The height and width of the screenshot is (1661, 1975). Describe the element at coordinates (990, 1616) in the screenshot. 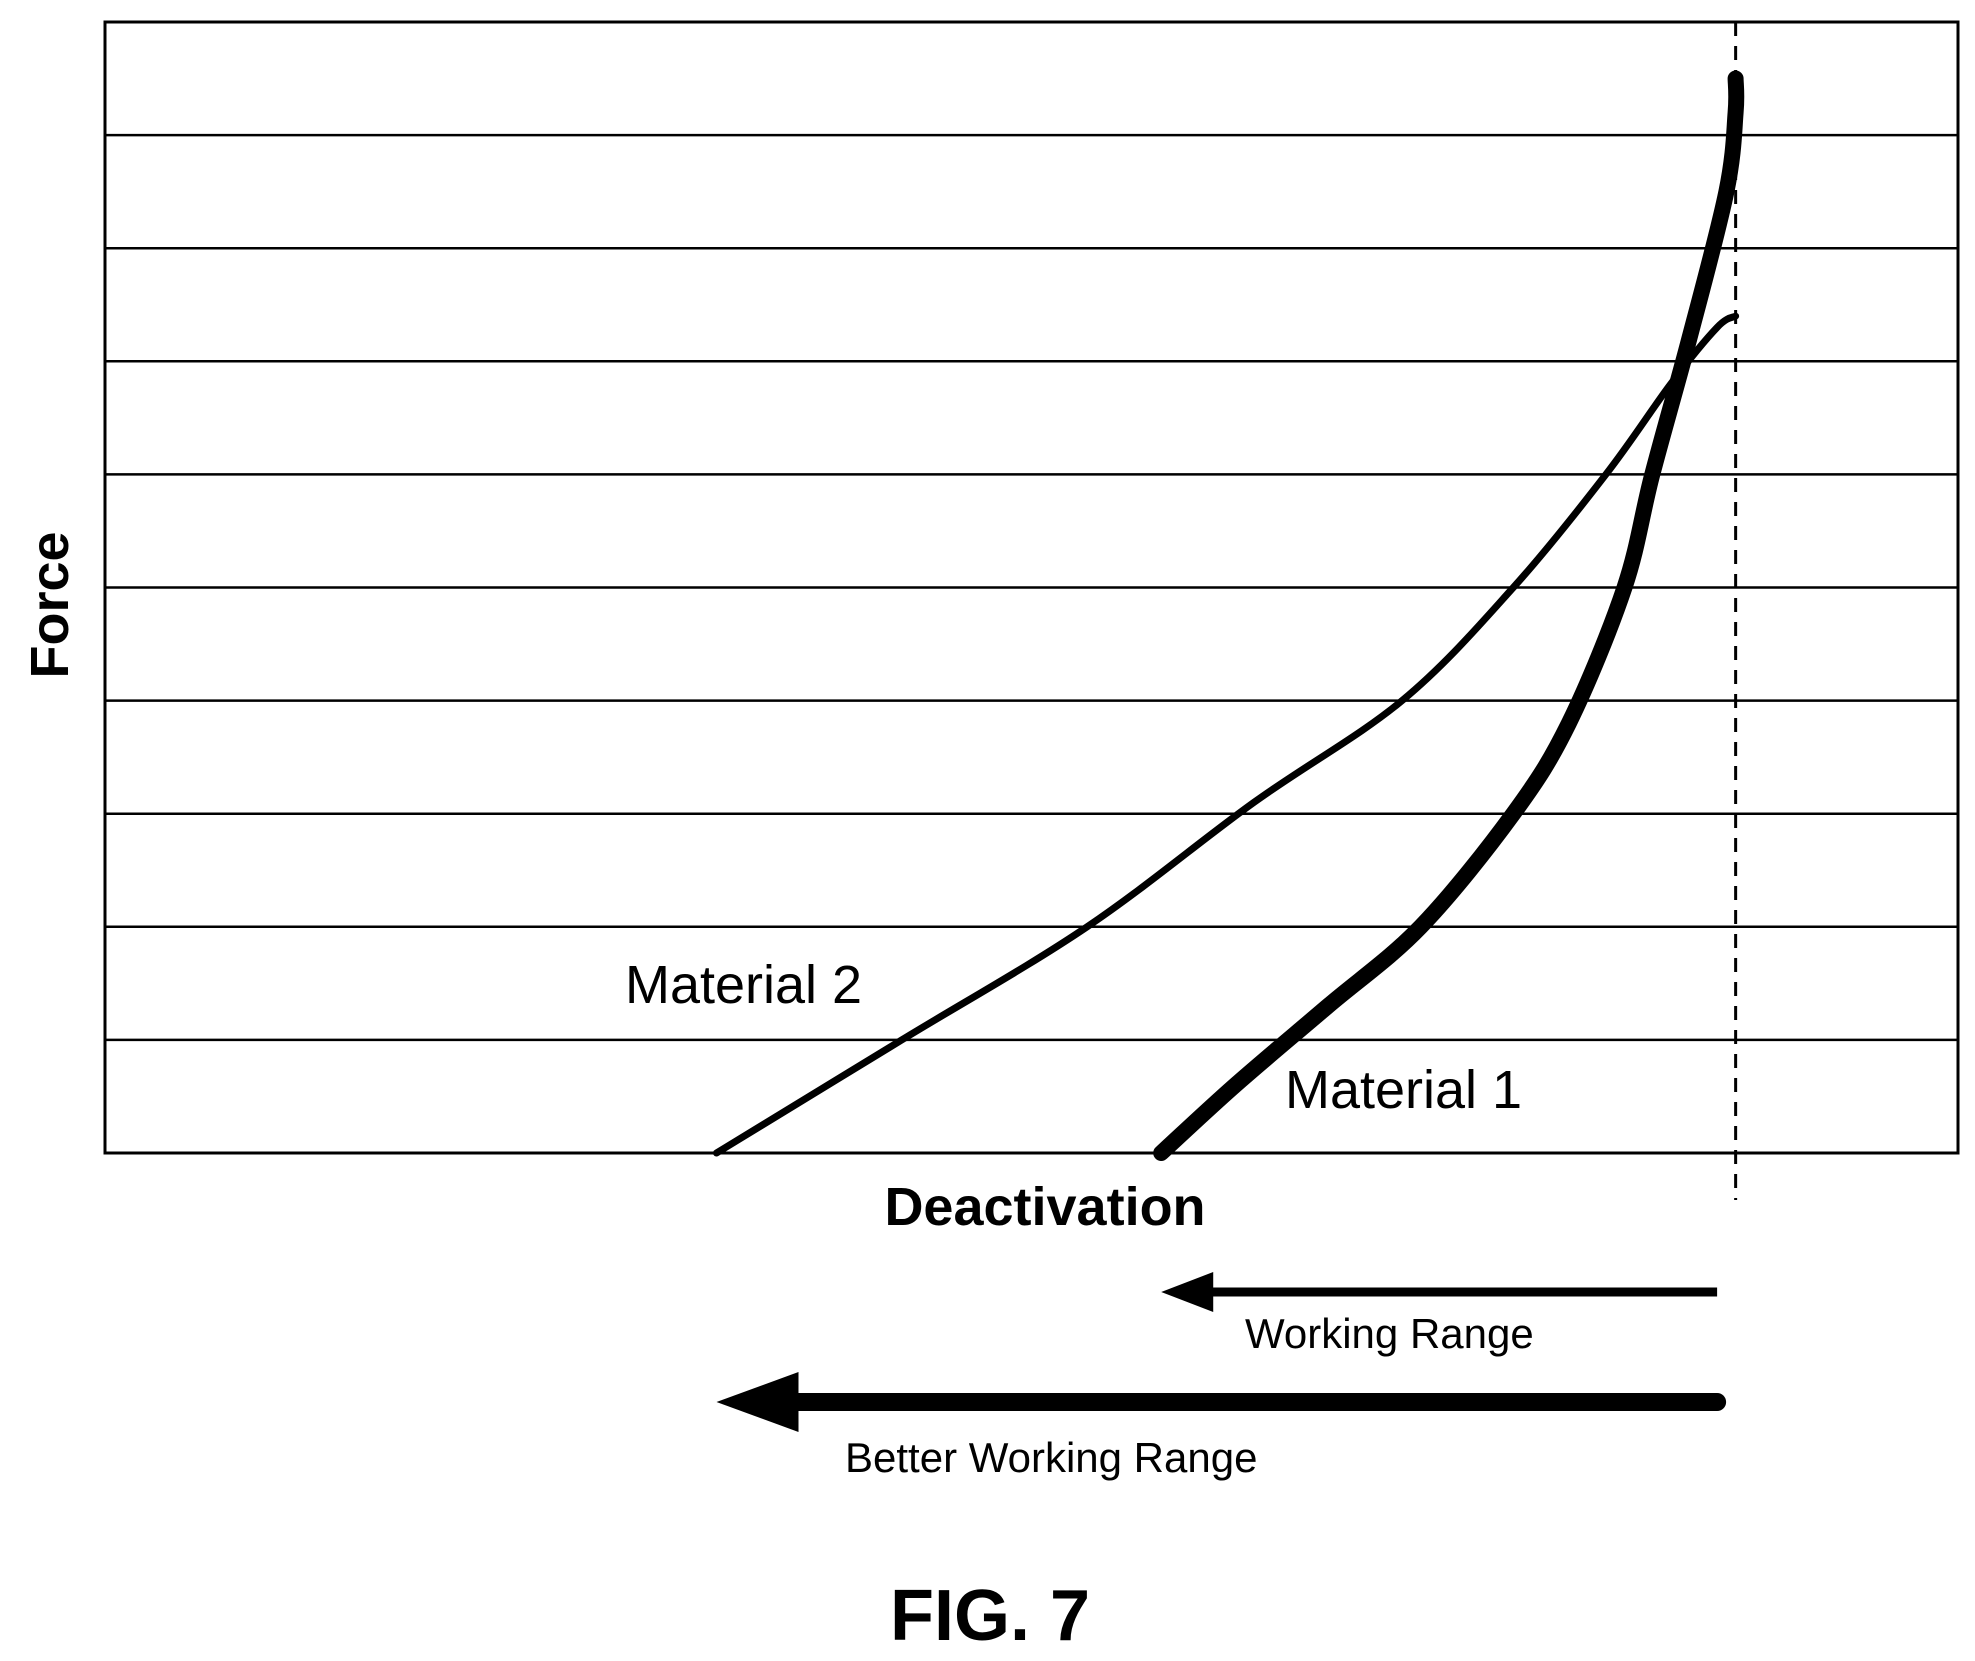

I see `figure-label: FIG. 7` at that location.